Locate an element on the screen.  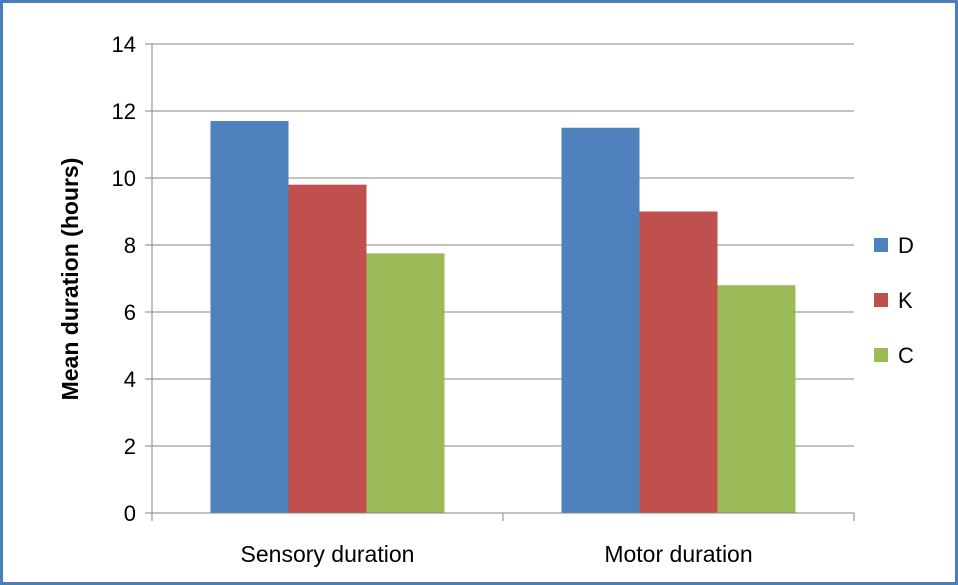
y-axis-title: Mean duration (hours) is located at coordinates (70, 279).